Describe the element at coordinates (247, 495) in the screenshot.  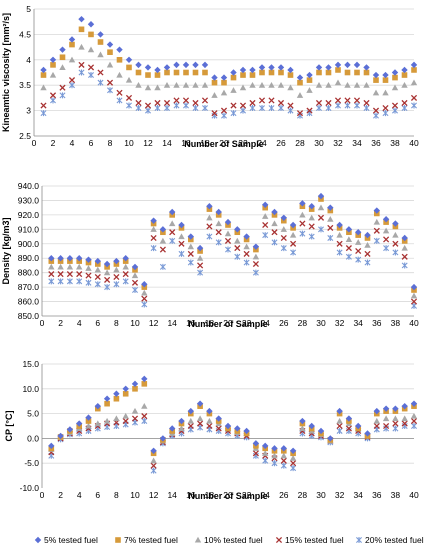
I see `x-tick-label: 22` at that location.